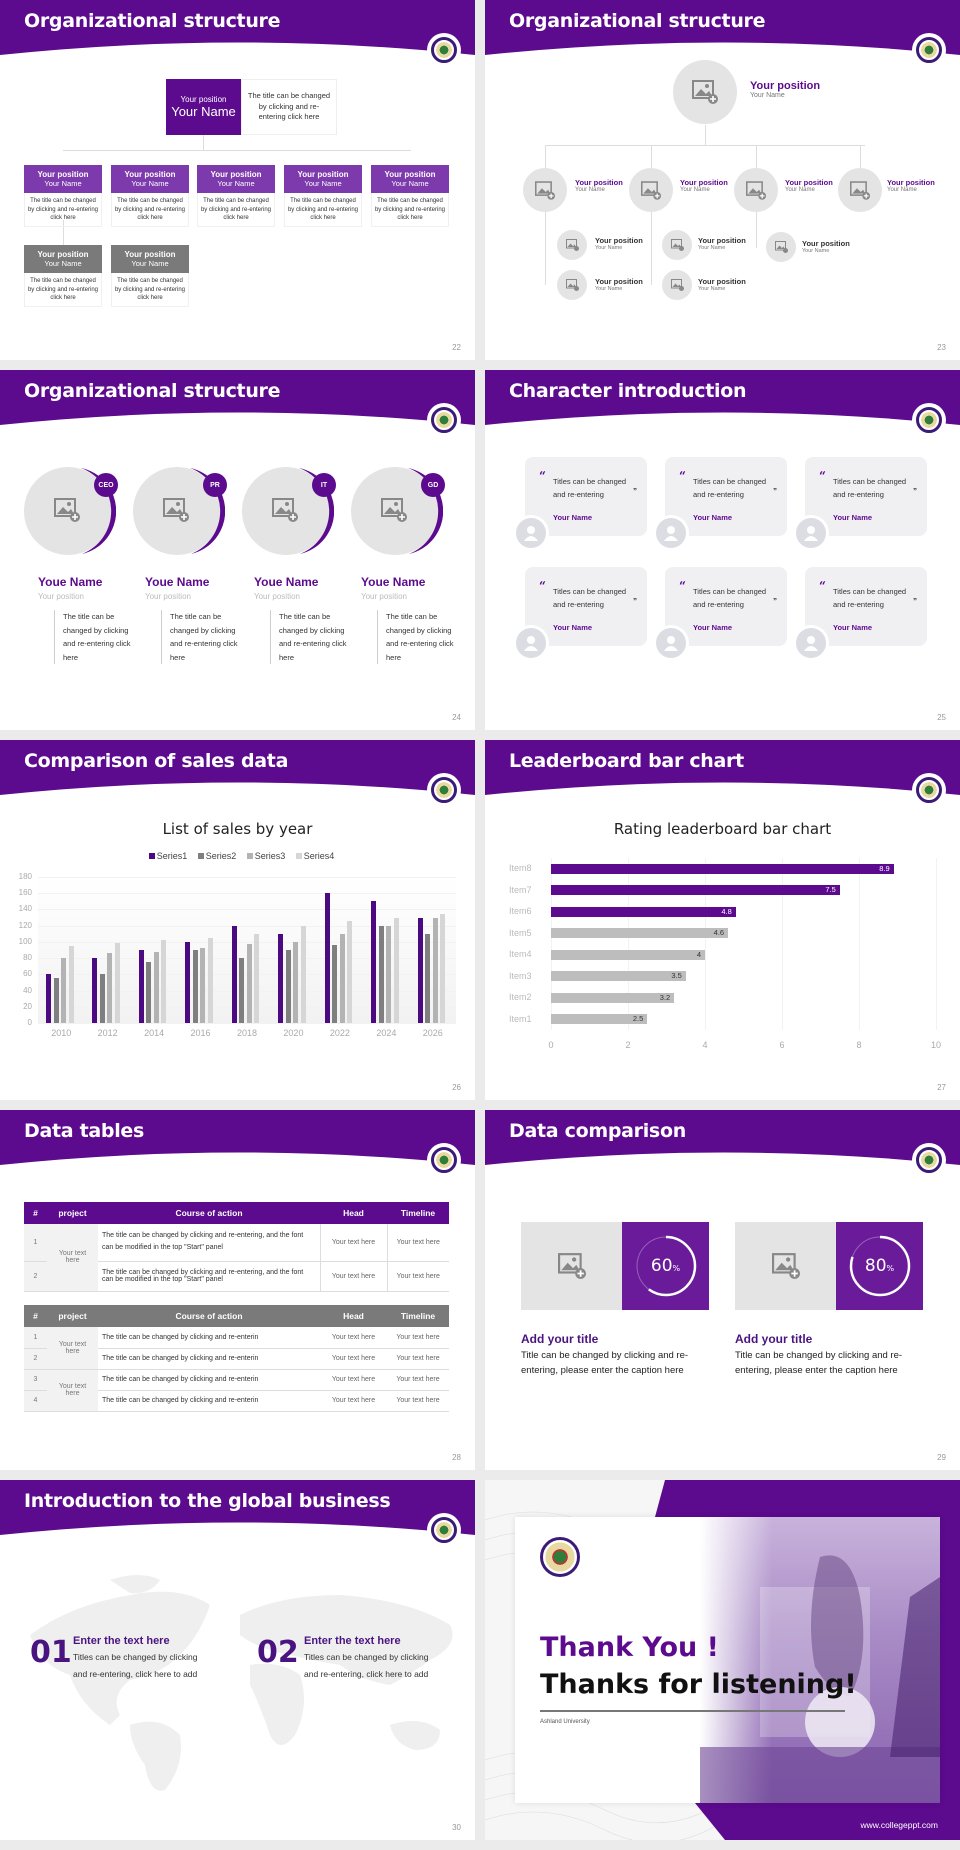 This screenshot has height=1850, width=960. Describe the element at coordinates (25, 909) in the screenshot. I see `y-tick: 140` at that location.